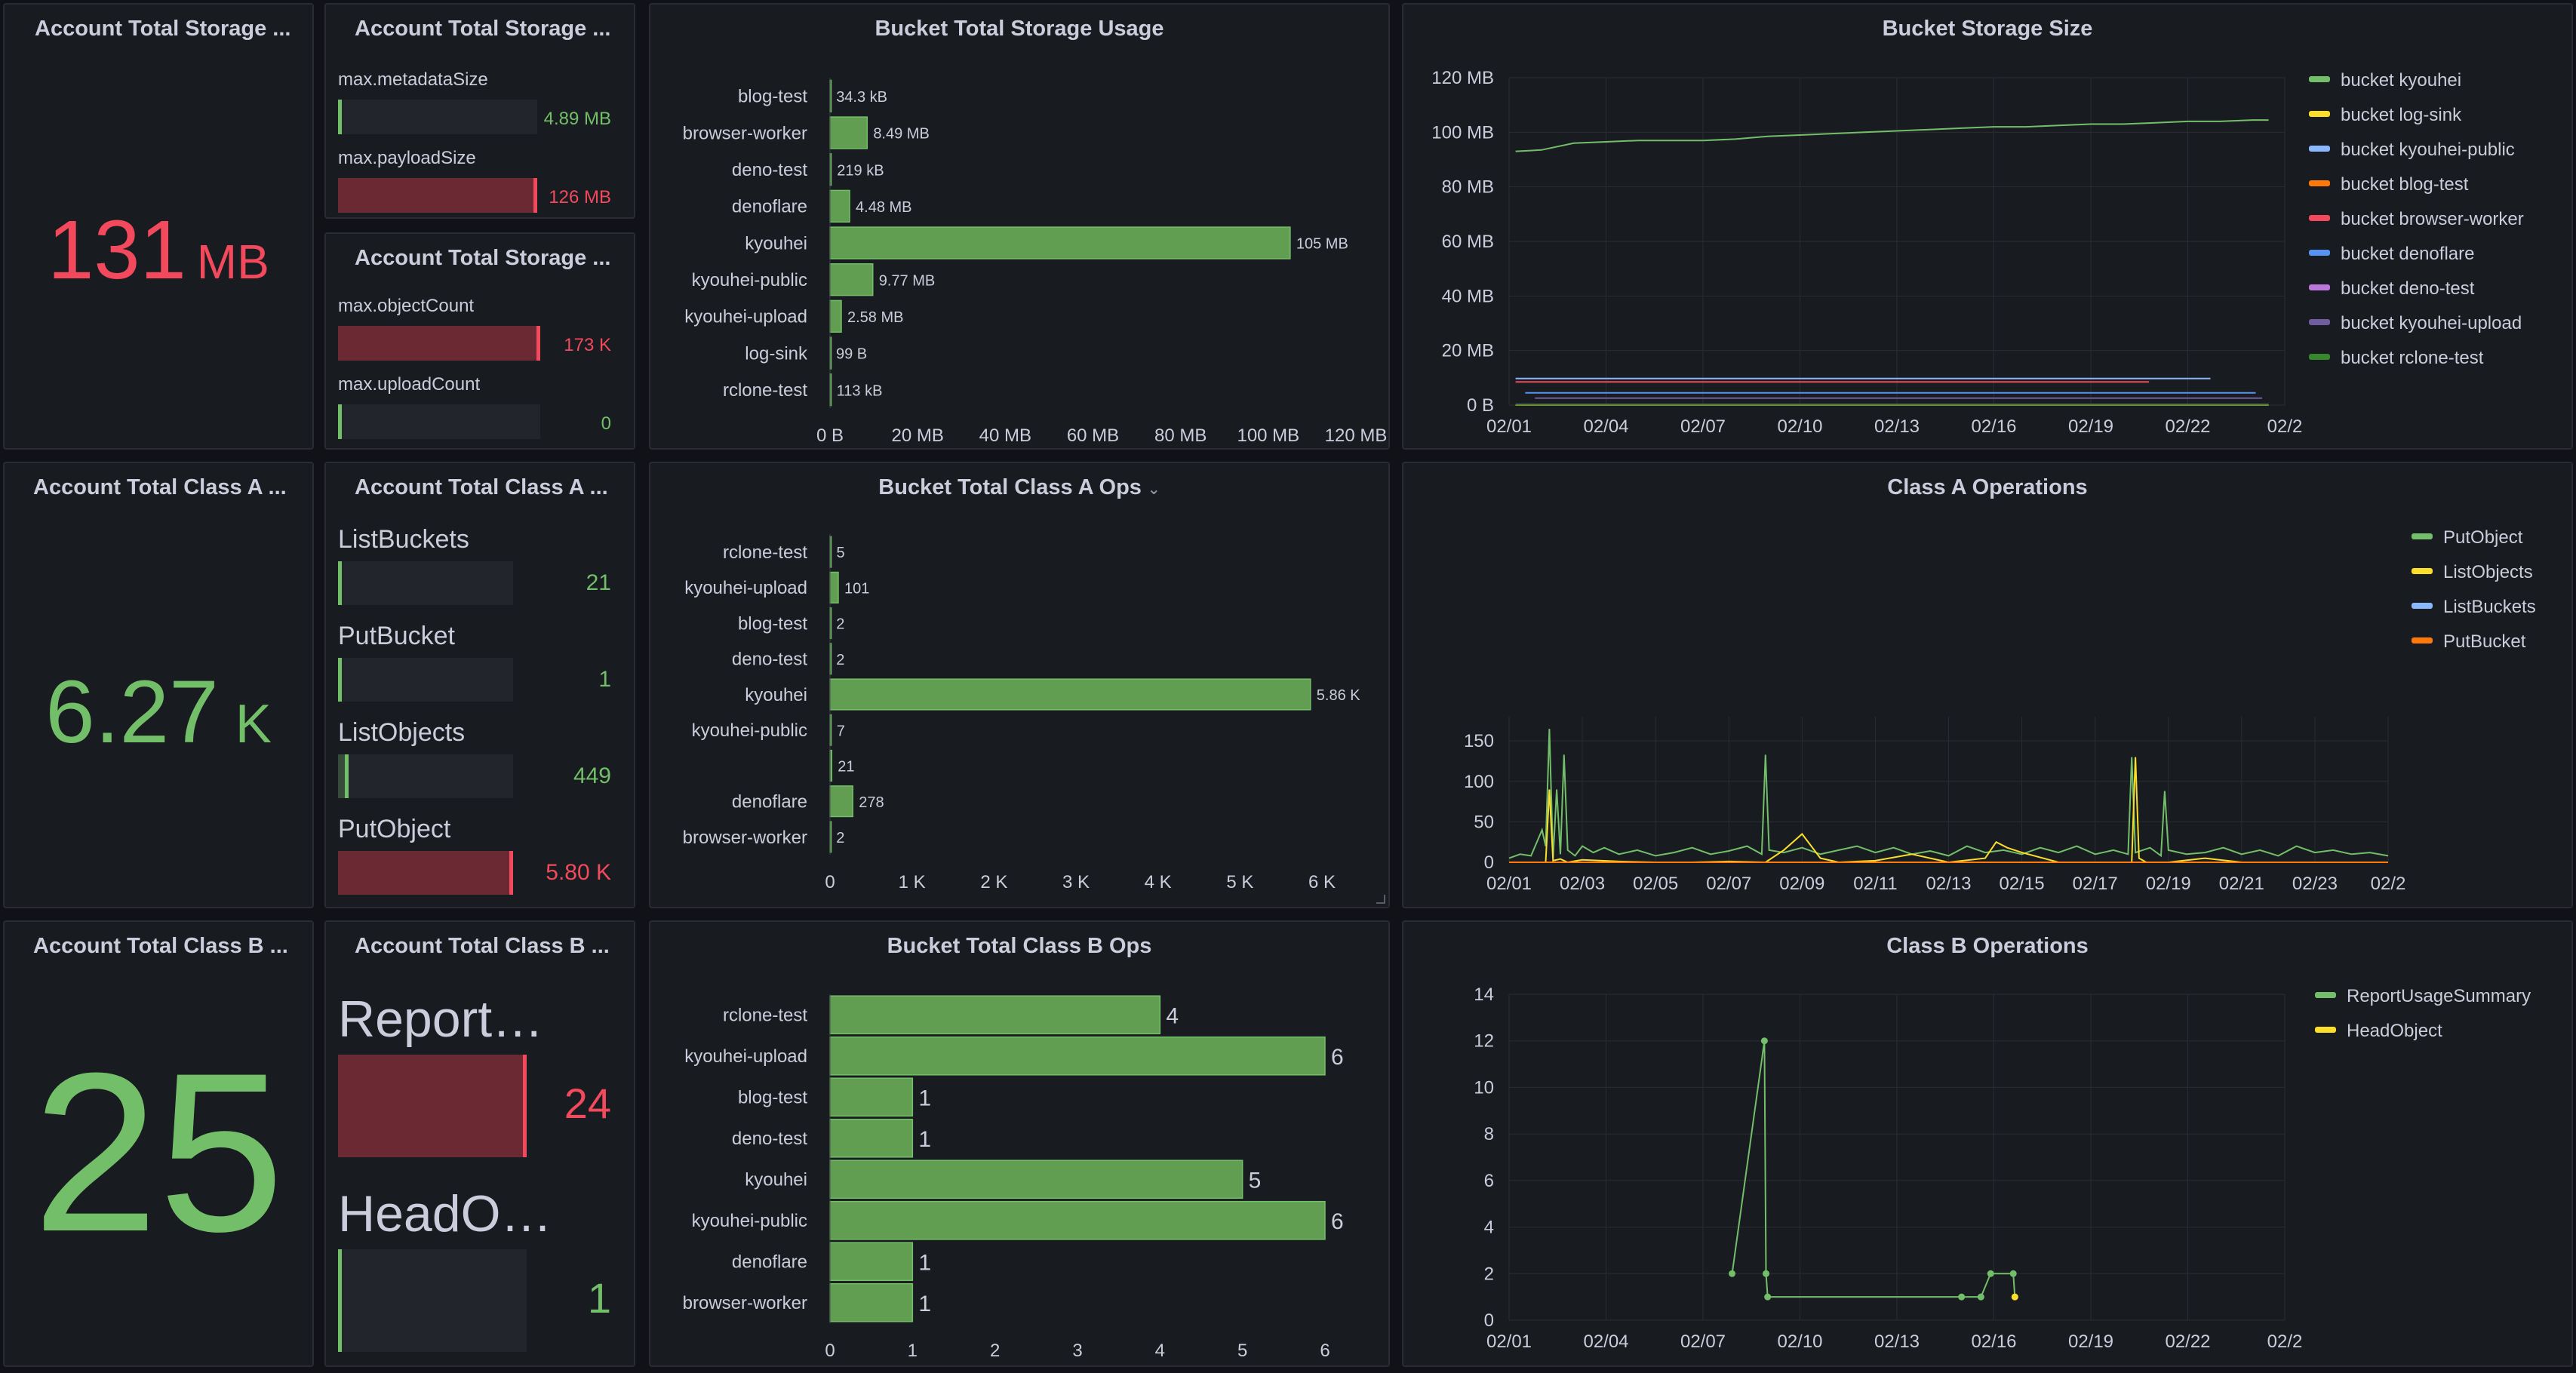 This screenshot has height=1373, width=2576. I want to click on x-tick-label: 6, so click(1324, 1351).